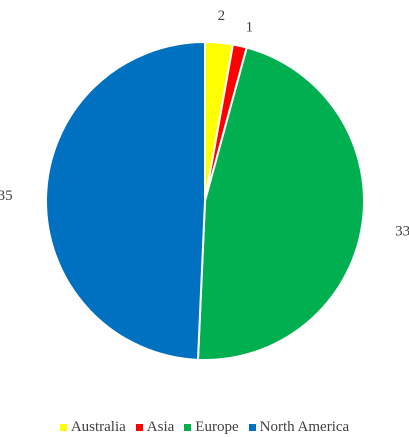 This screenshot has height=437, width=409. What do you see at coordinates (160, 426) in the screenshot?
I see `legend-label-asia: Asia` at bounding box center [160, 426].